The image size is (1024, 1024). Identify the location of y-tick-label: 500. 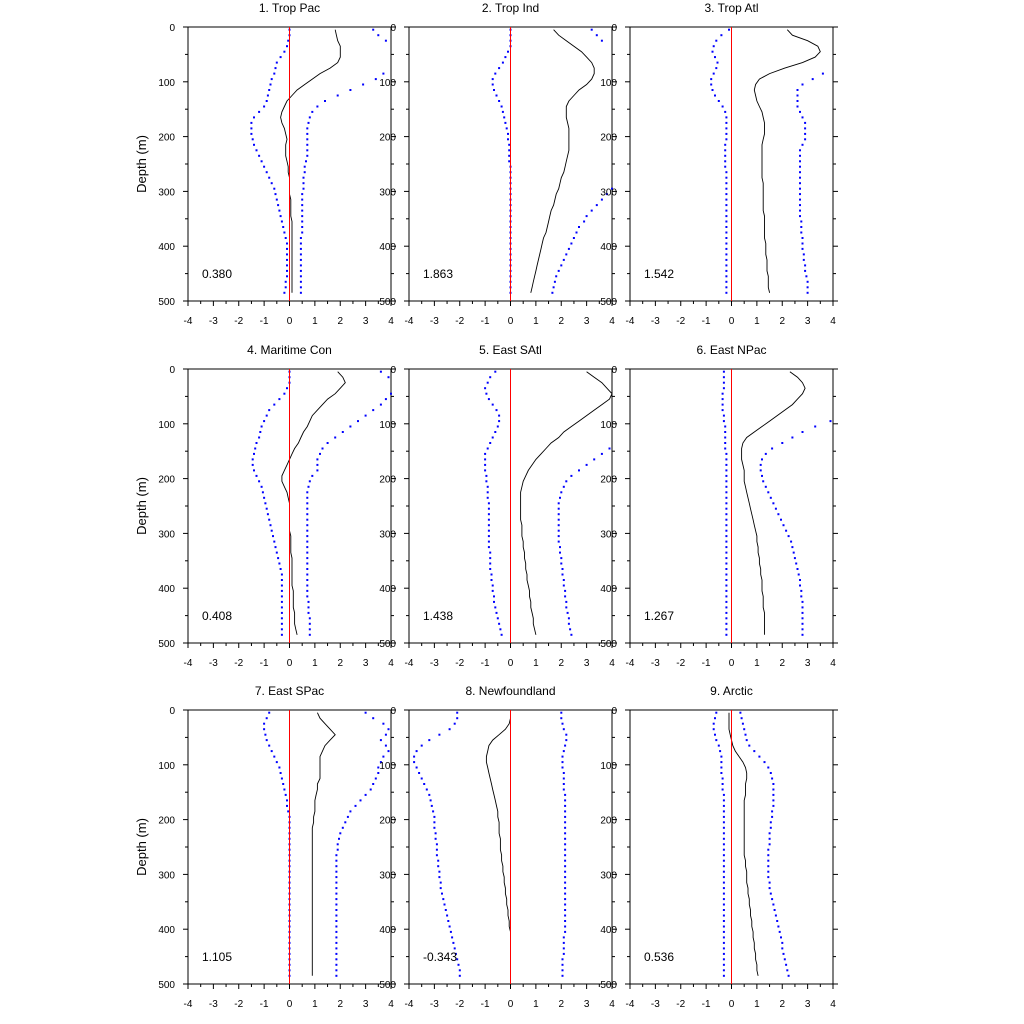
(608, 302).